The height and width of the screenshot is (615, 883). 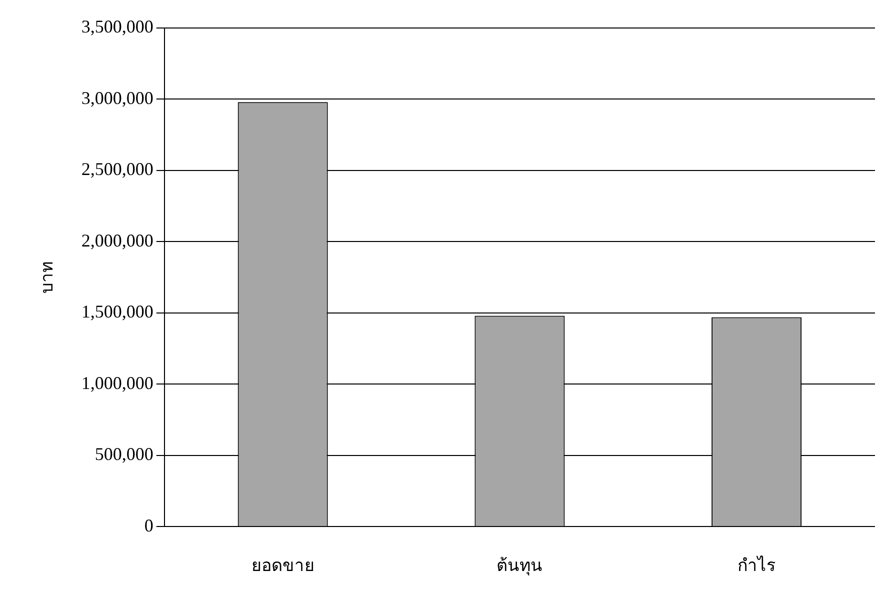 What do you see at coordinates (117, 240) in the screenshot?
I see `y-tick-label: 2,000,000` at bounding box center [117, 240].